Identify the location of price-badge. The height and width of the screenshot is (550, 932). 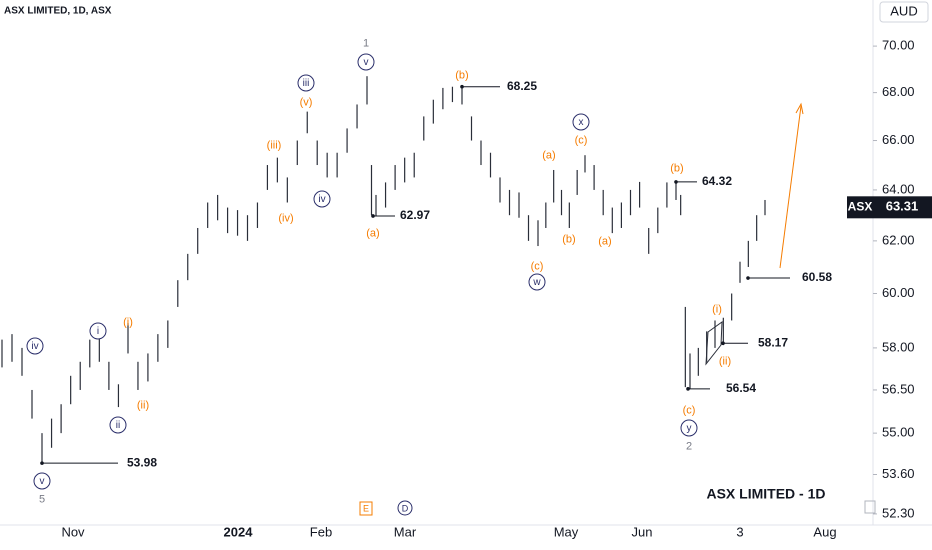
(902, 207).